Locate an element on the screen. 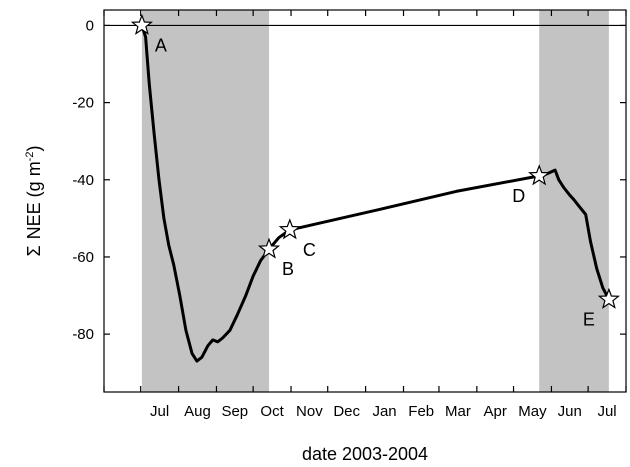  x-tick-label: Nov is located at coordinates (309, 411).